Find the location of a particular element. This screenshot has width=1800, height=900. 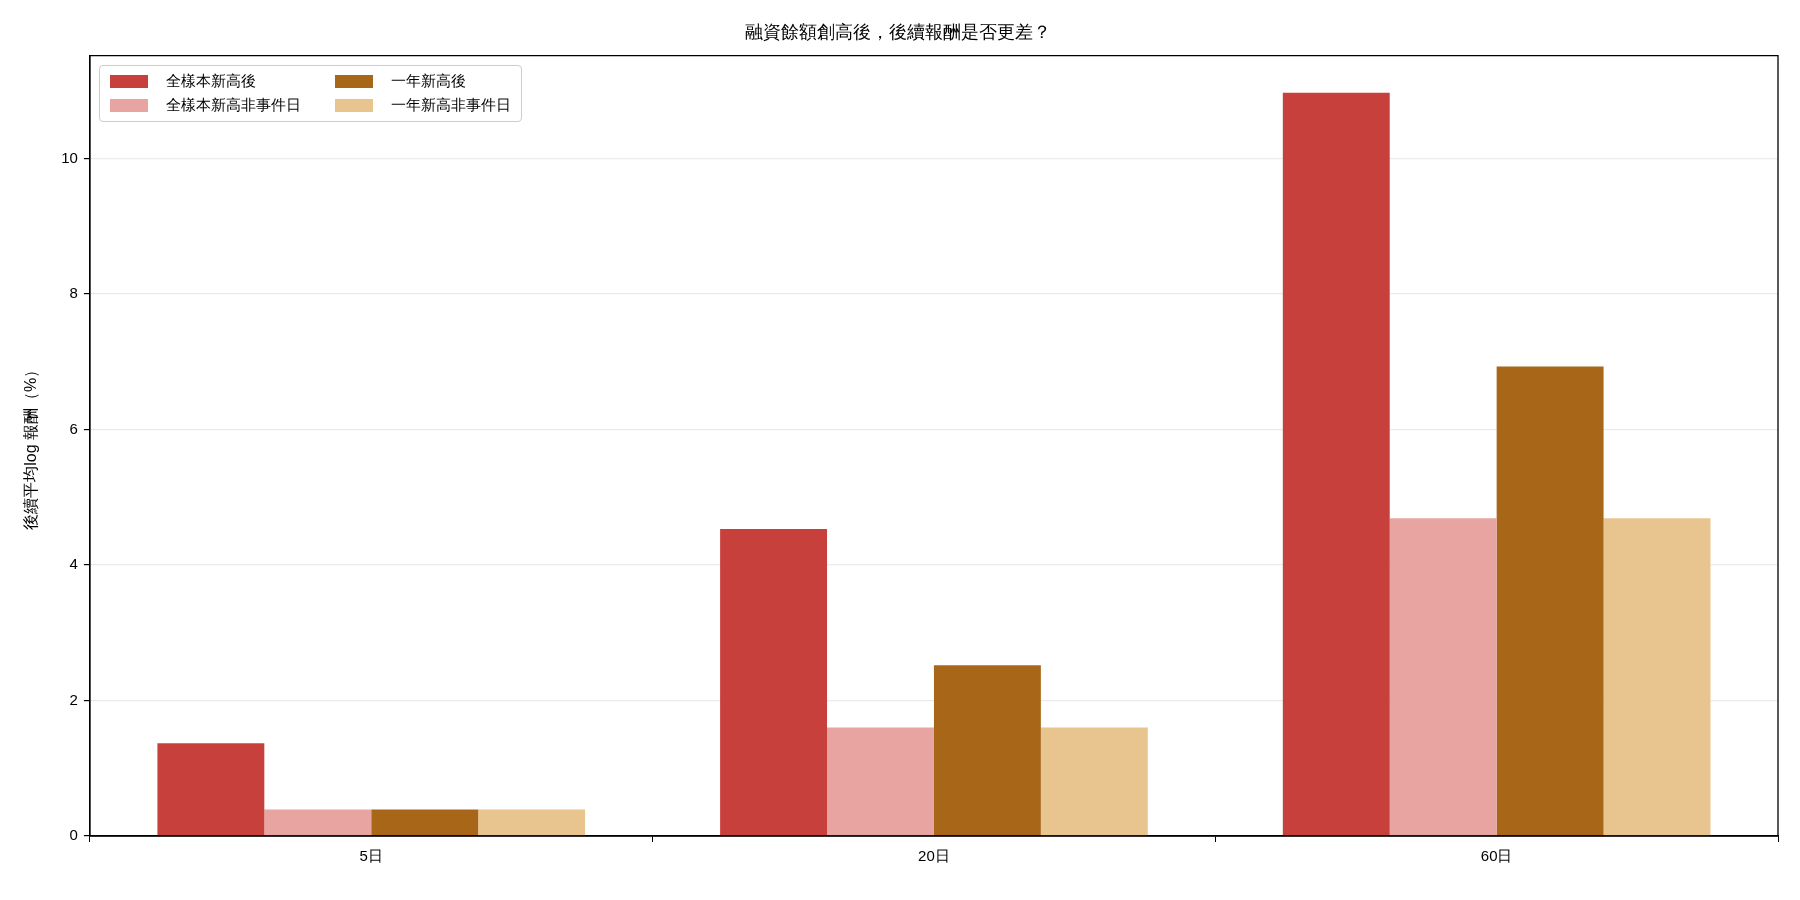

y-tick-label: 4 is located at coordinates (73, 564).